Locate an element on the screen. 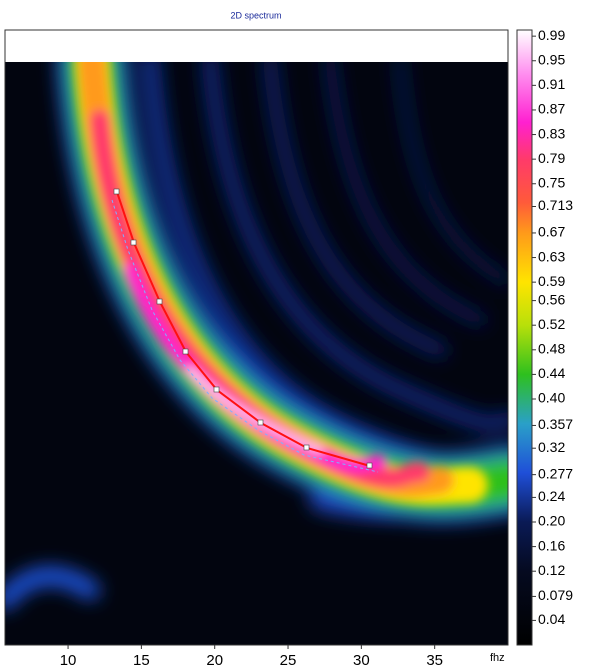  colorbar is located at coordinates (524, 337).